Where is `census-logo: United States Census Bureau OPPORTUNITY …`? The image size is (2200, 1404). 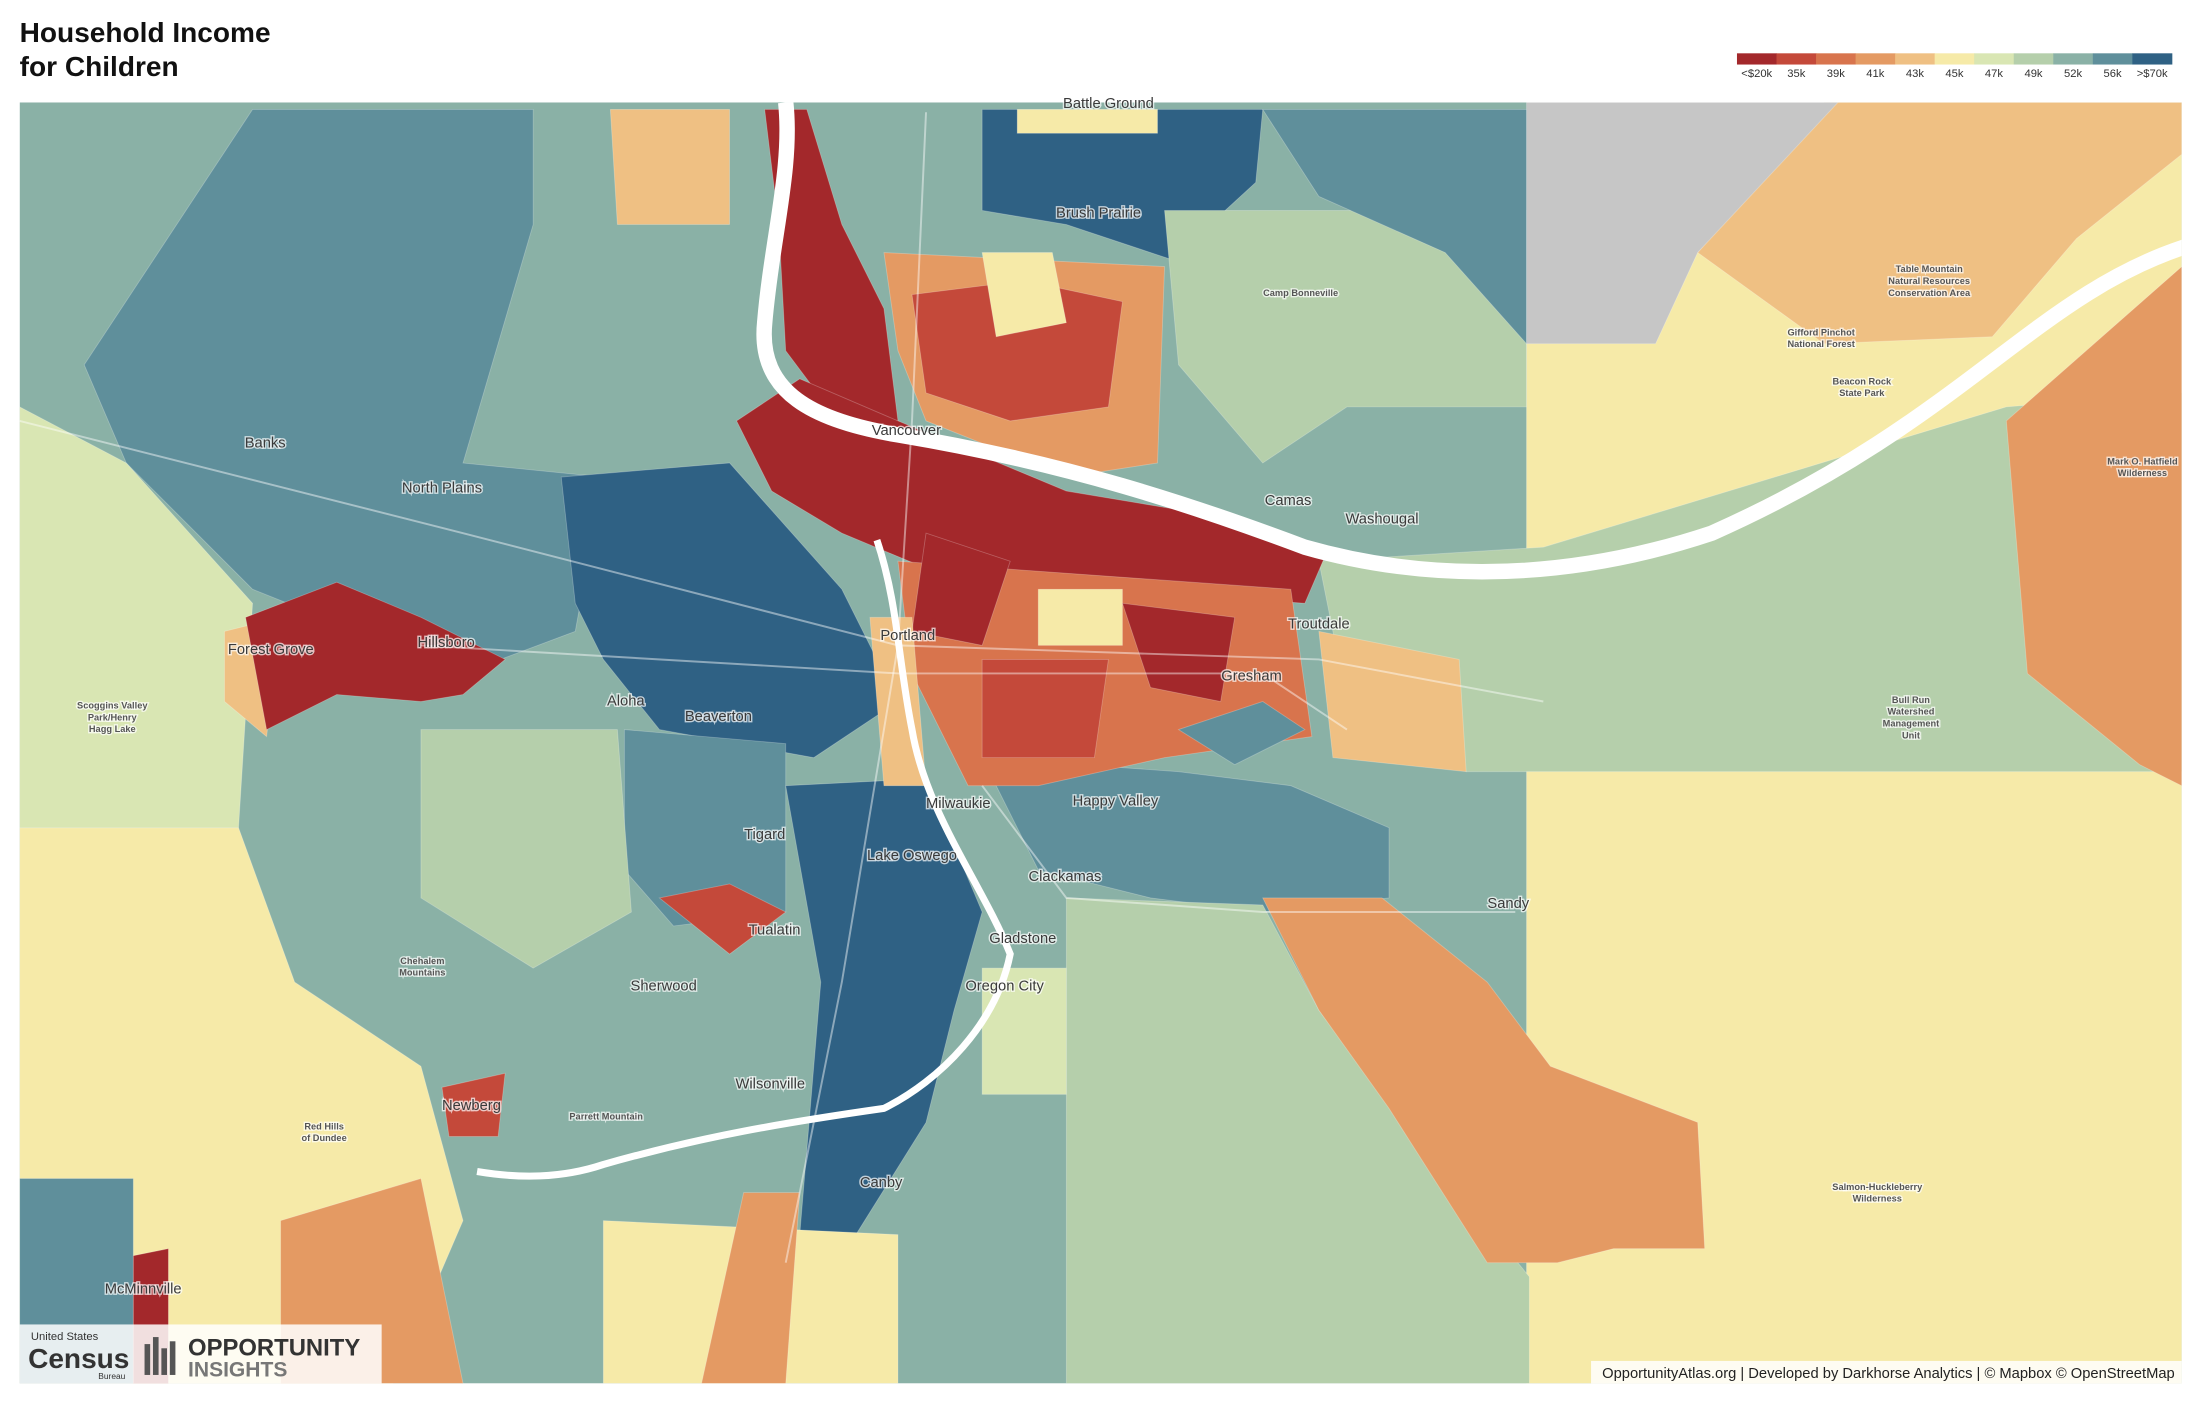 census-logo: United States Census Bureau OPPORTUNITY … is located at coordinates (200, 1354).